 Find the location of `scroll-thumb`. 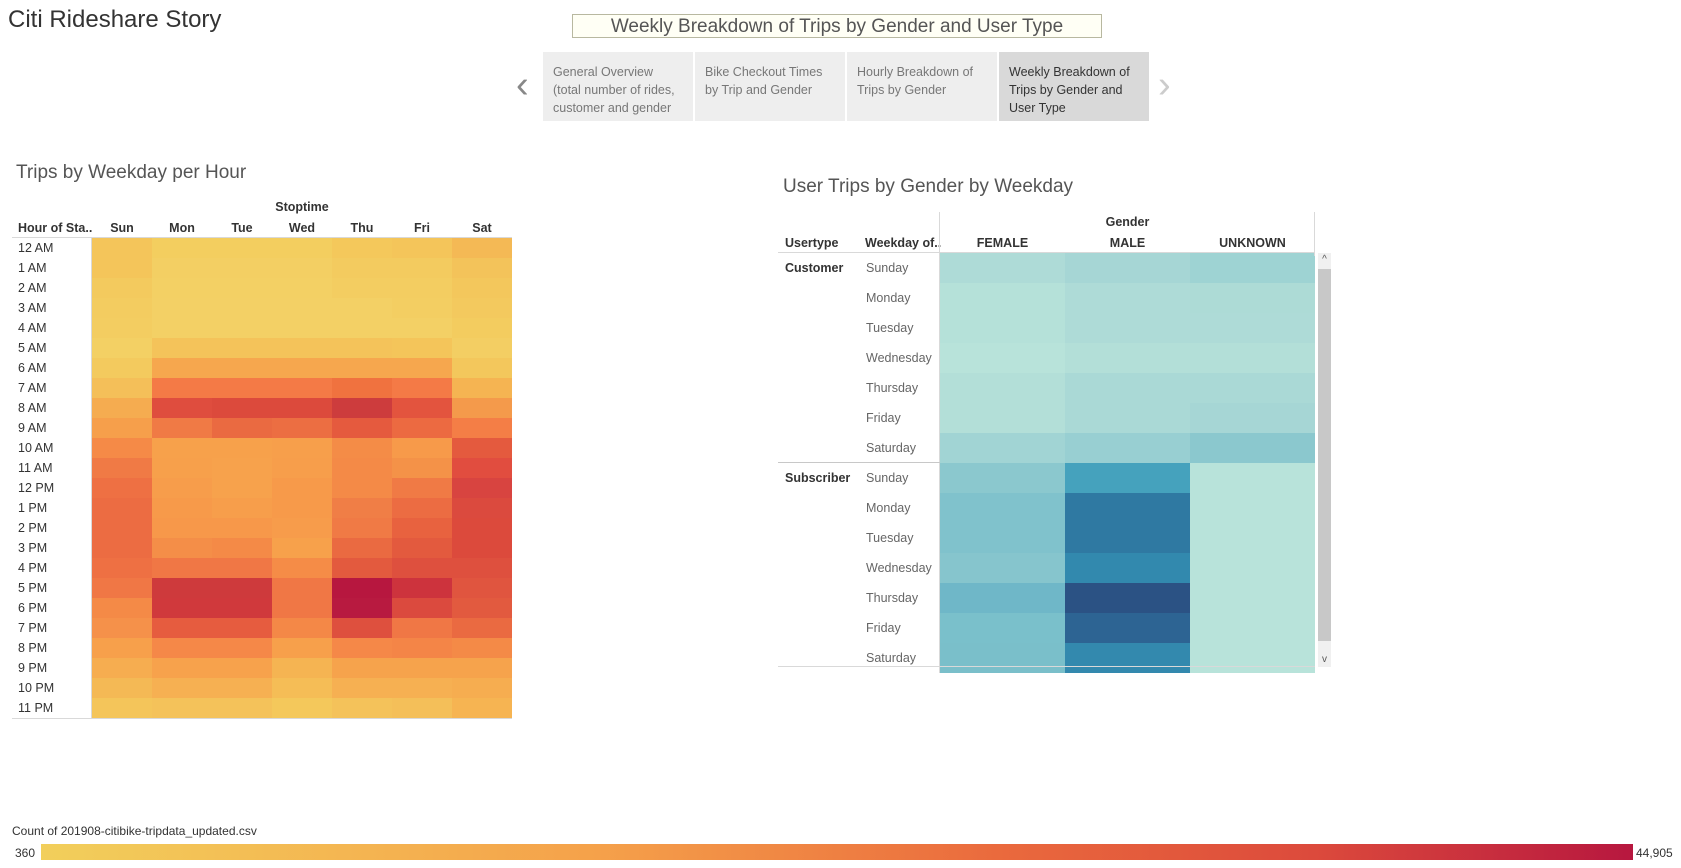

scroll-thumb is located at coordinates (1324, 455).